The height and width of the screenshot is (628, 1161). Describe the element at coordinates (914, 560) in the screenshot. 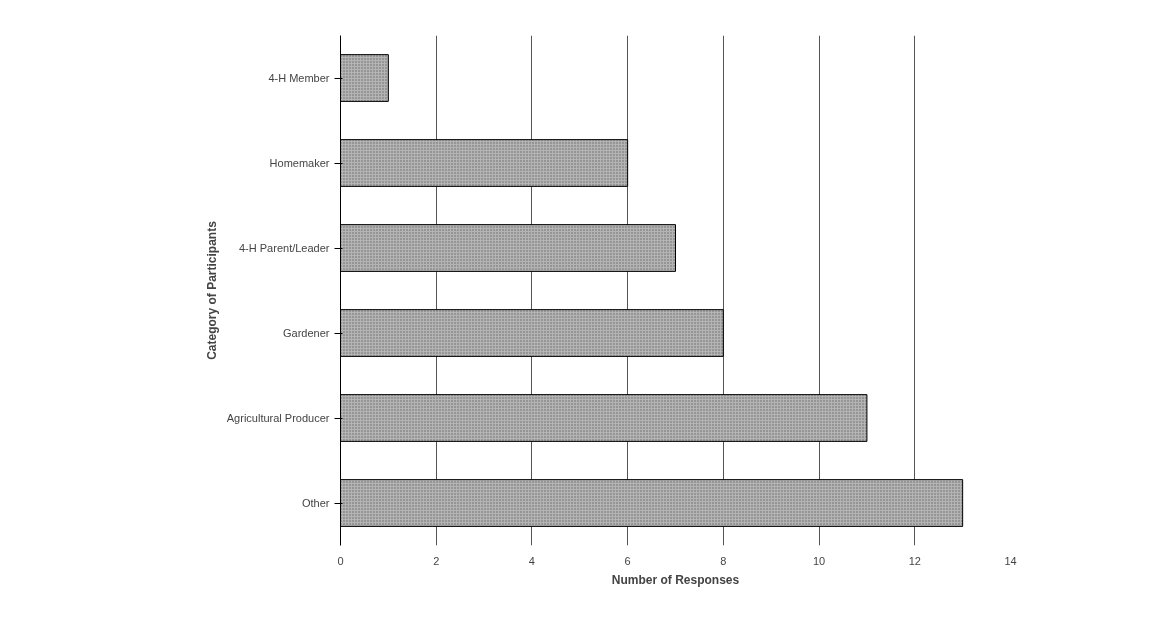

I see `x-tick-label: 12` at that location.